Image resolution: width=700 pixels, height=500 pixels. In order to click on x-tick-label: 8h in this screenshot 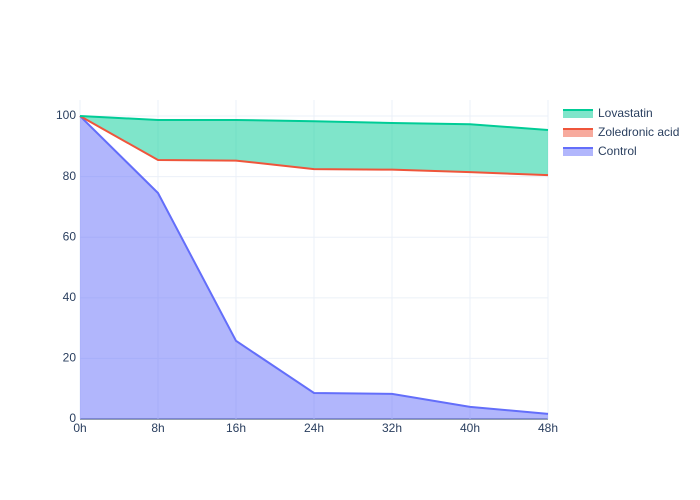, I will do `click(157, 428)`.